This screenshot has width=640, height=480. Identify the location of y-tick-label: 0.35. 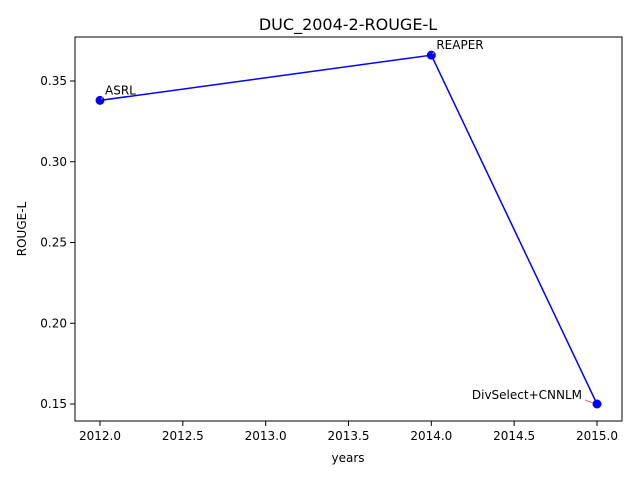
(53, 81).